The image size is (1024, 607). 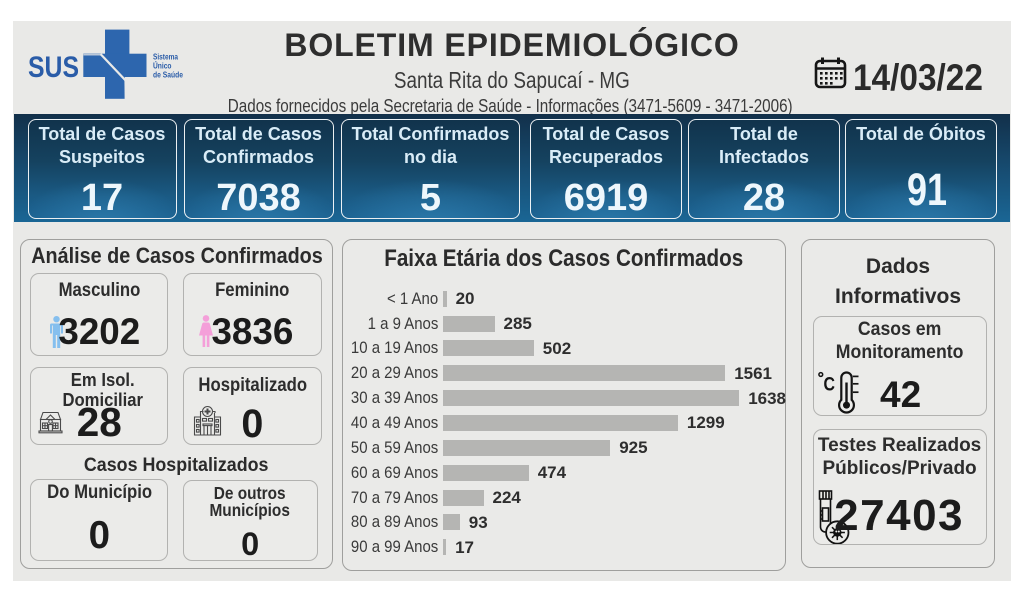 I want to click on svg-text: SUS, so click(x=53, y=67).